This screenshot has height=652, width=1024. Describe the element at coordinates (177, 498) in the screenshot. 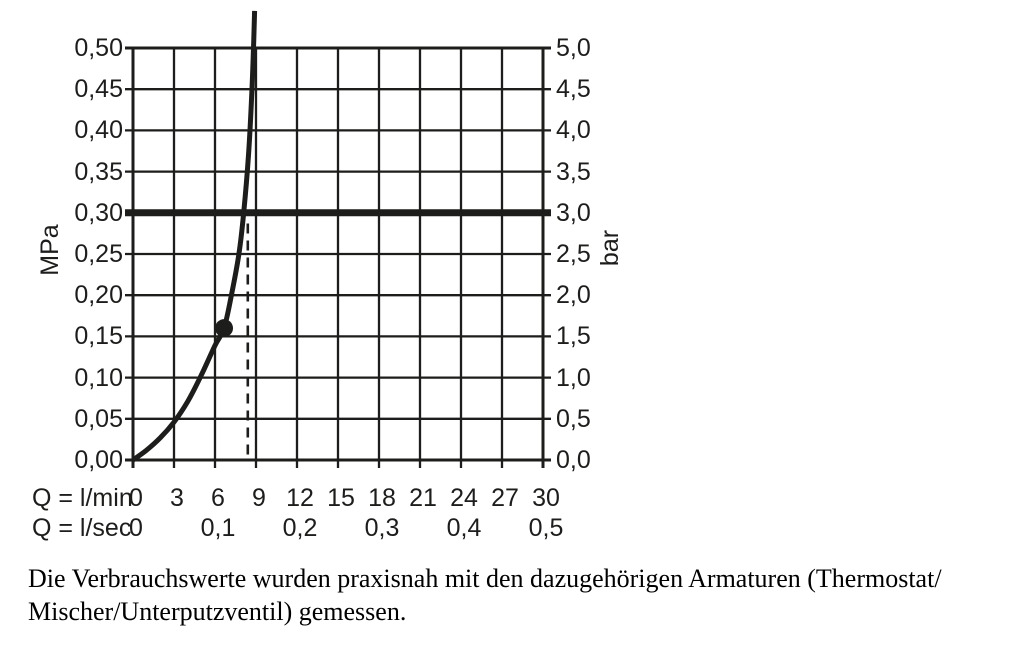

I see `x-lmin-tick-label: 3` at that location.